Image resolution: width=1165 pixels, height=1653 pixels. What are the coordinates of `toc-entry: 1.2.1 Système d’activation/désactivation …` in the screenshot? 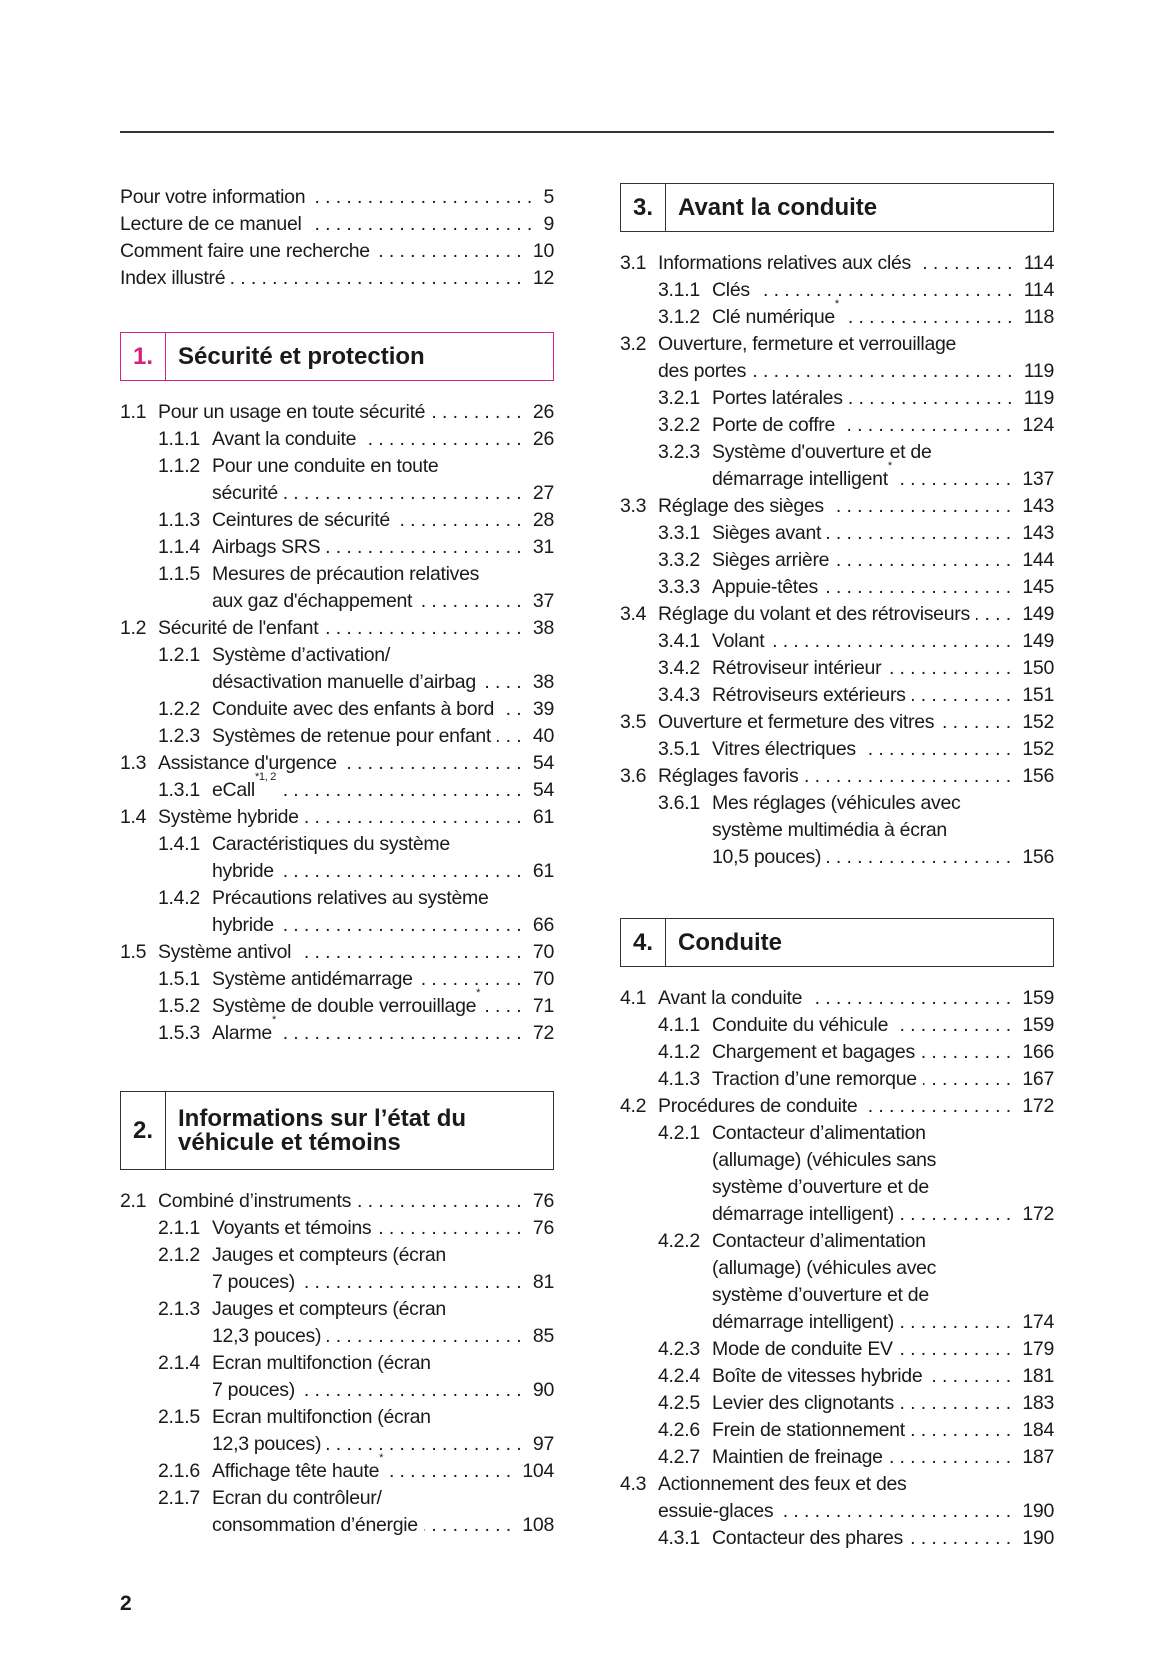 It's located at (337, 669).